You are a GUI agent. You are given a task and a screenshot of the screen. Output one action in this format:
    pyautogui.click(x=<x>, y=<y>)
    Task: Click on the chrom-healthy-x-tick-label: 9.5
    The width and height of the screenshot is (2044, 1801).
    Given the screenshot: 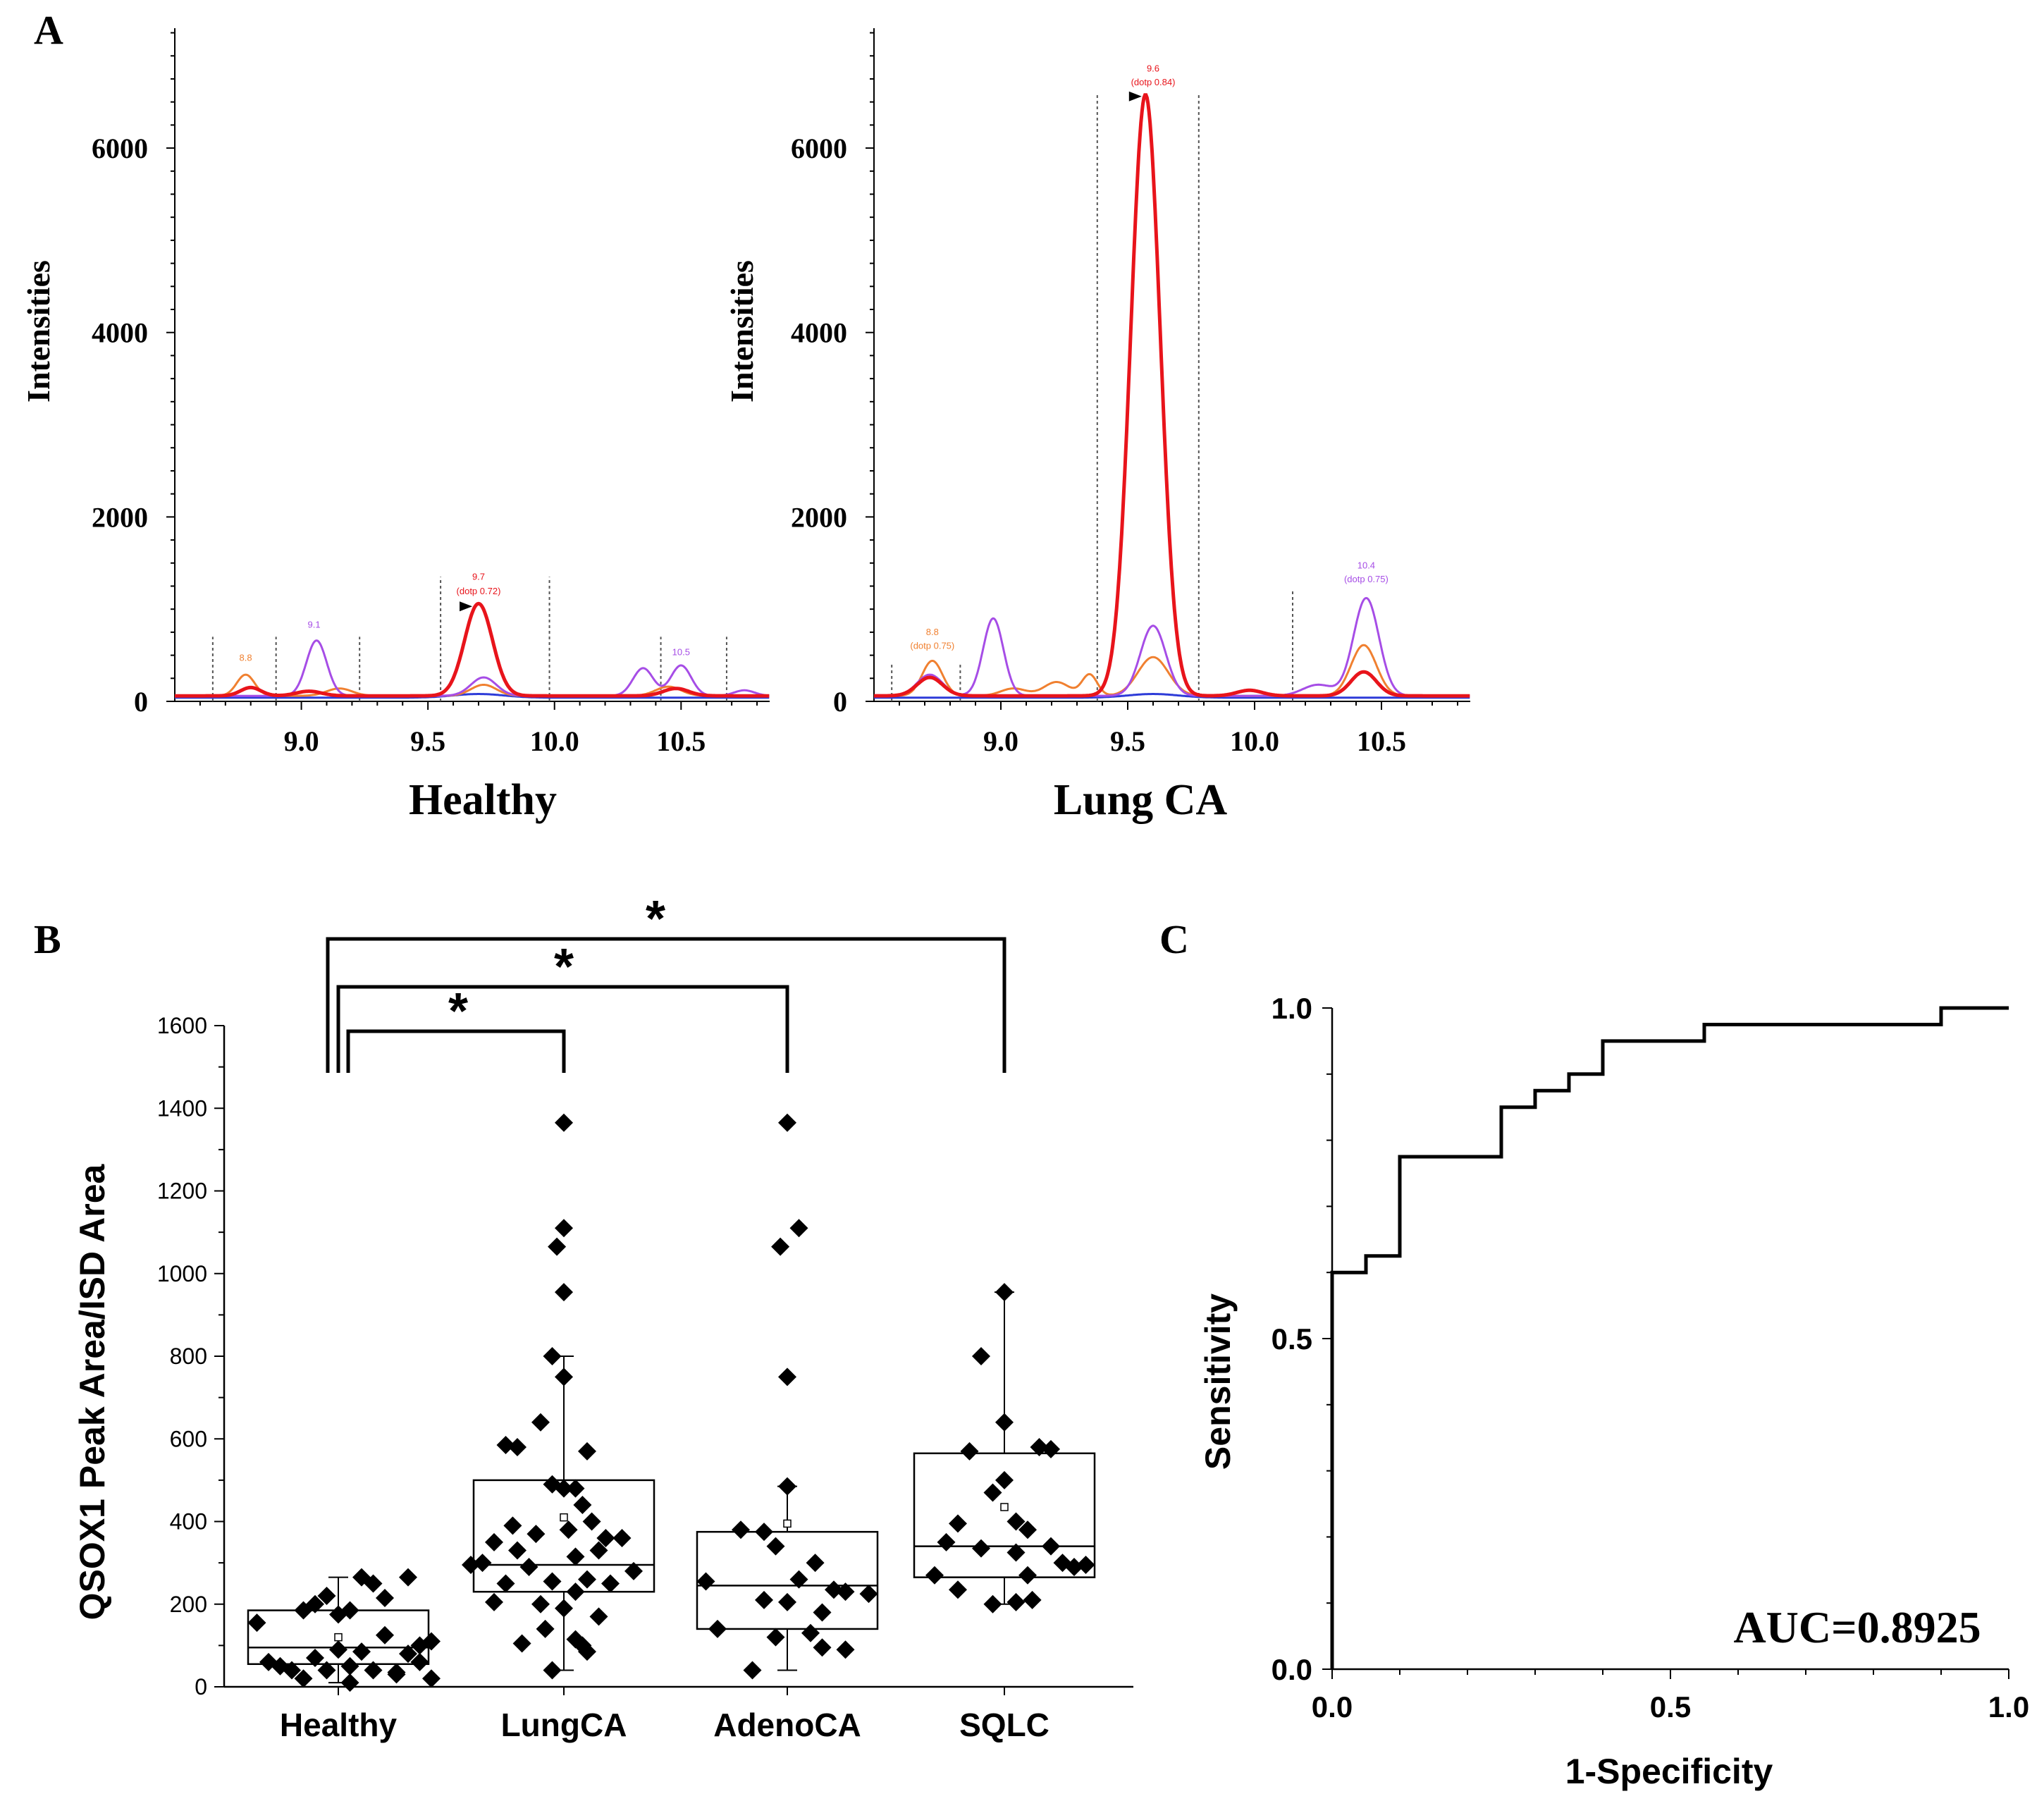 What is the action you would take?
    pyautogui.click(x=427, y=741)
    